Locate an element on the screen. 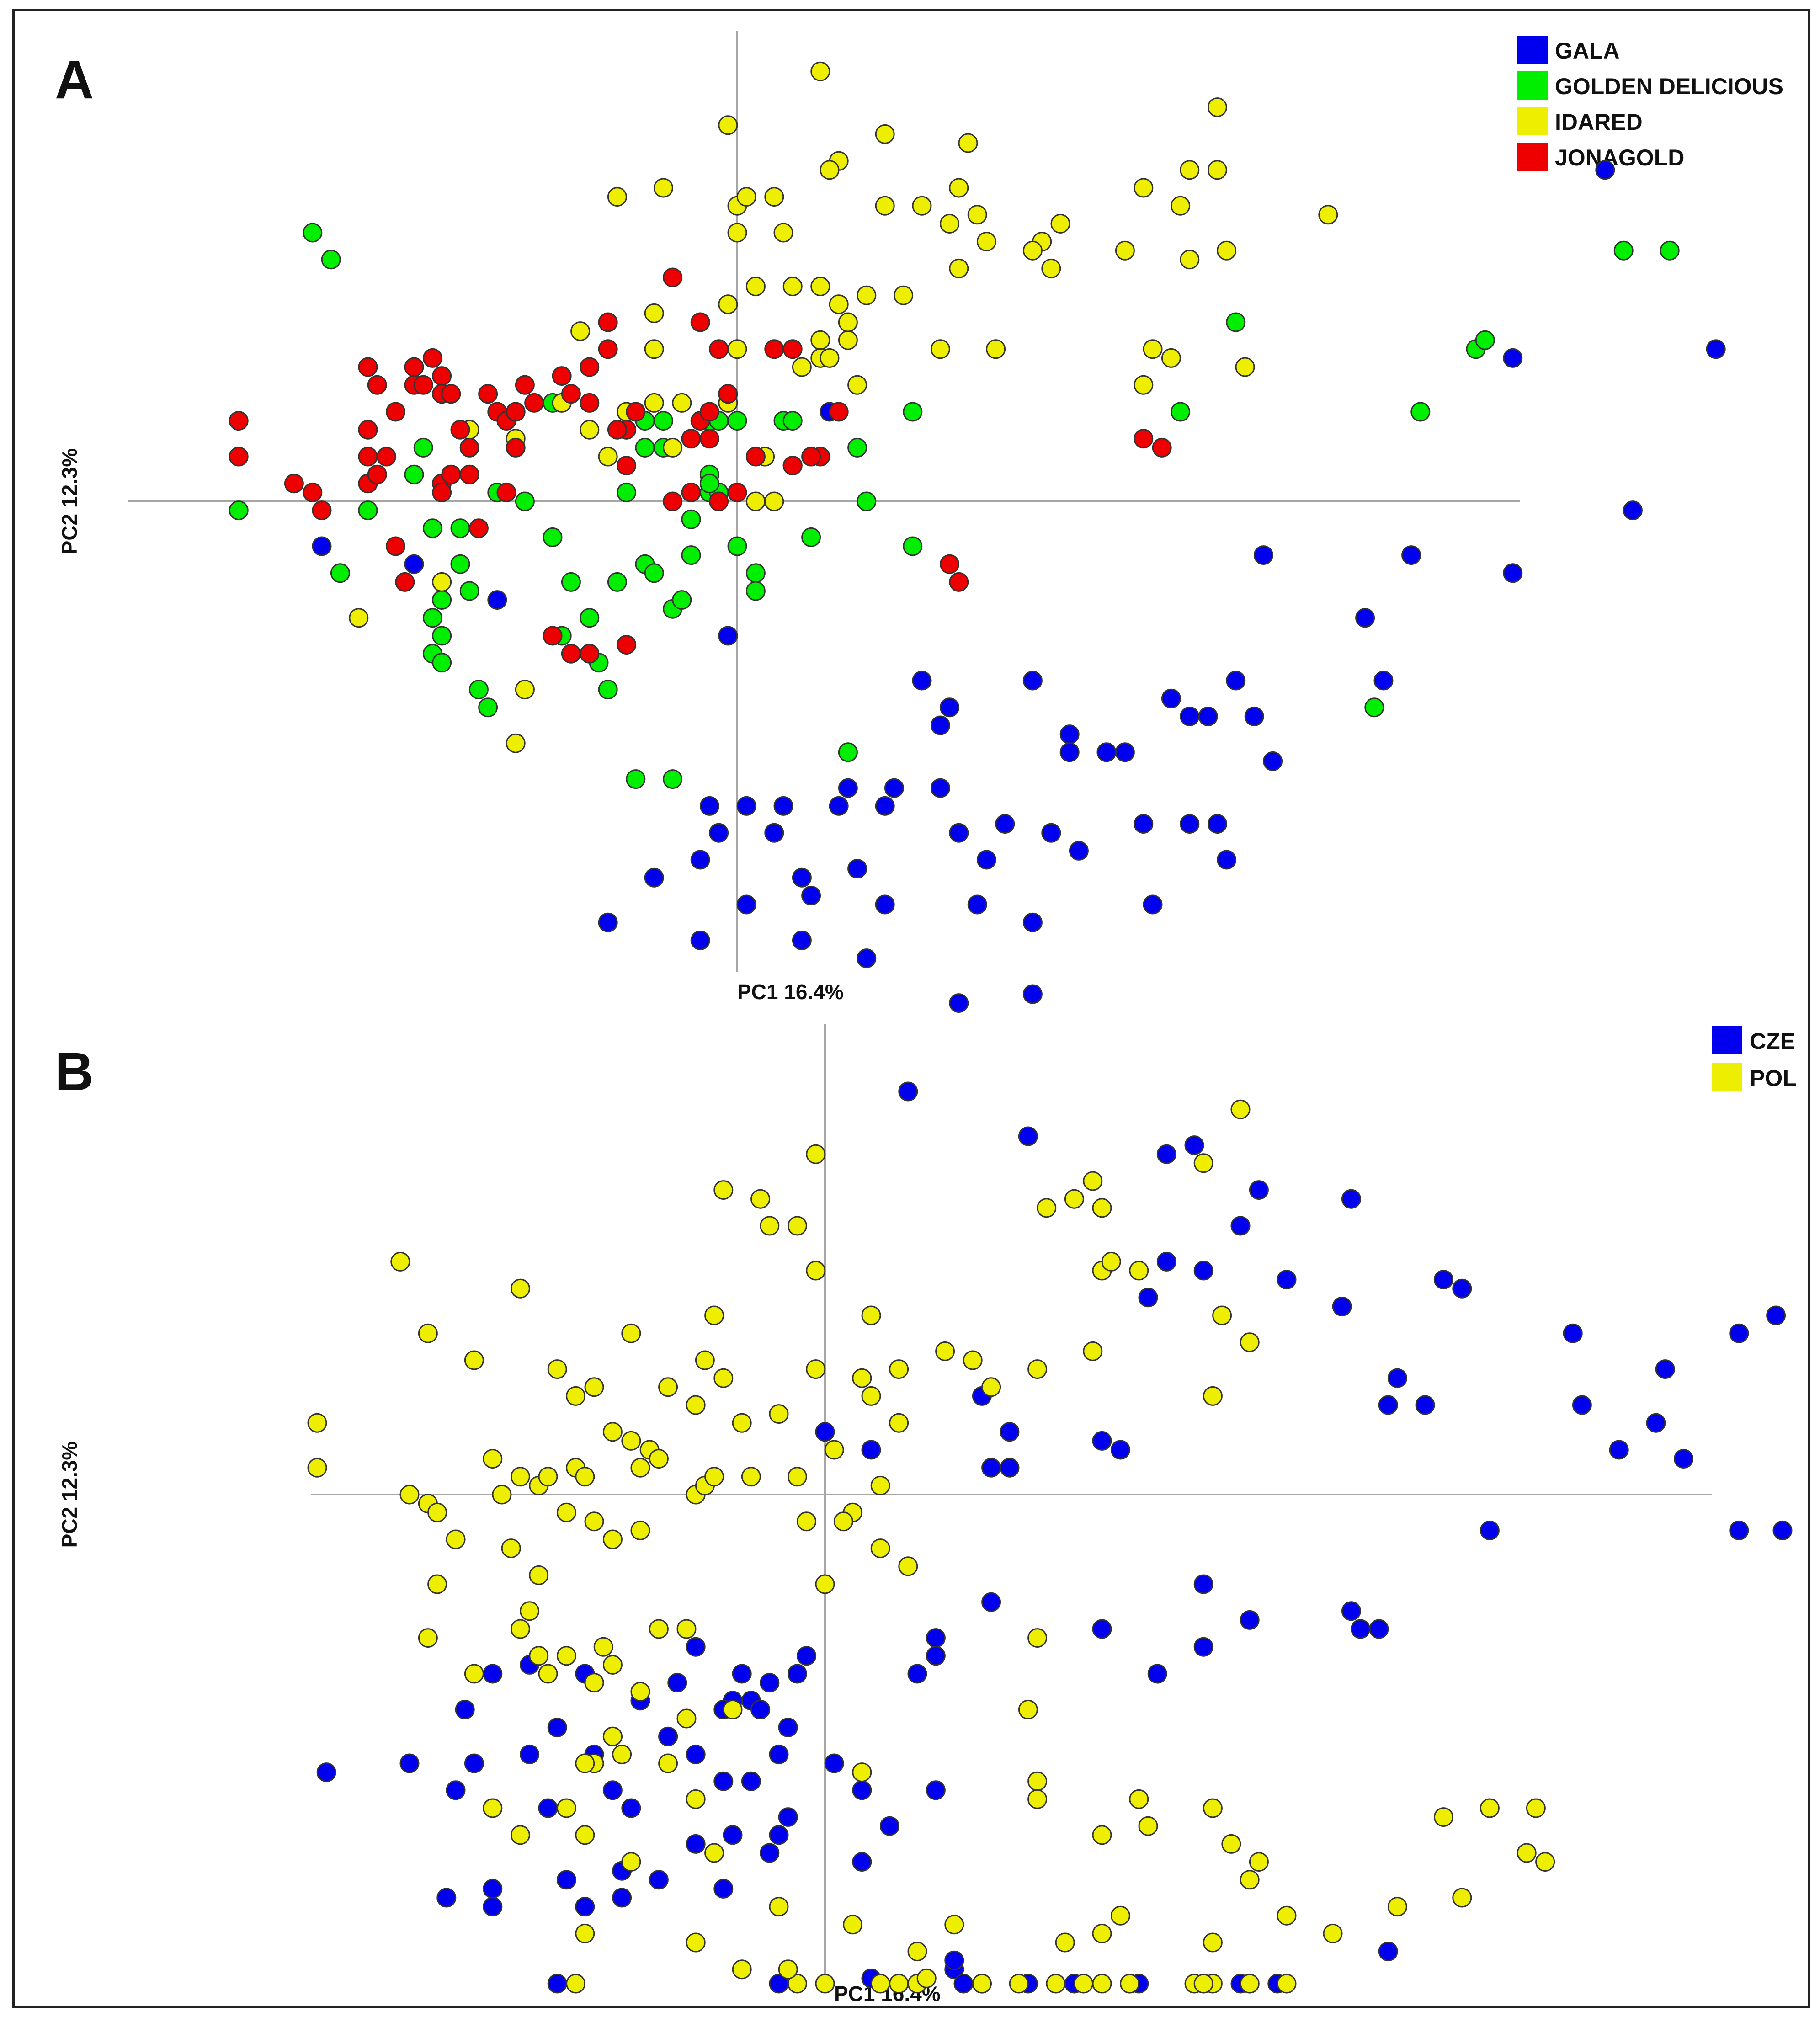 The height and width of the screenshot is (2017, 1820). panel-b-label: B is located at coordinates (74, 1072).